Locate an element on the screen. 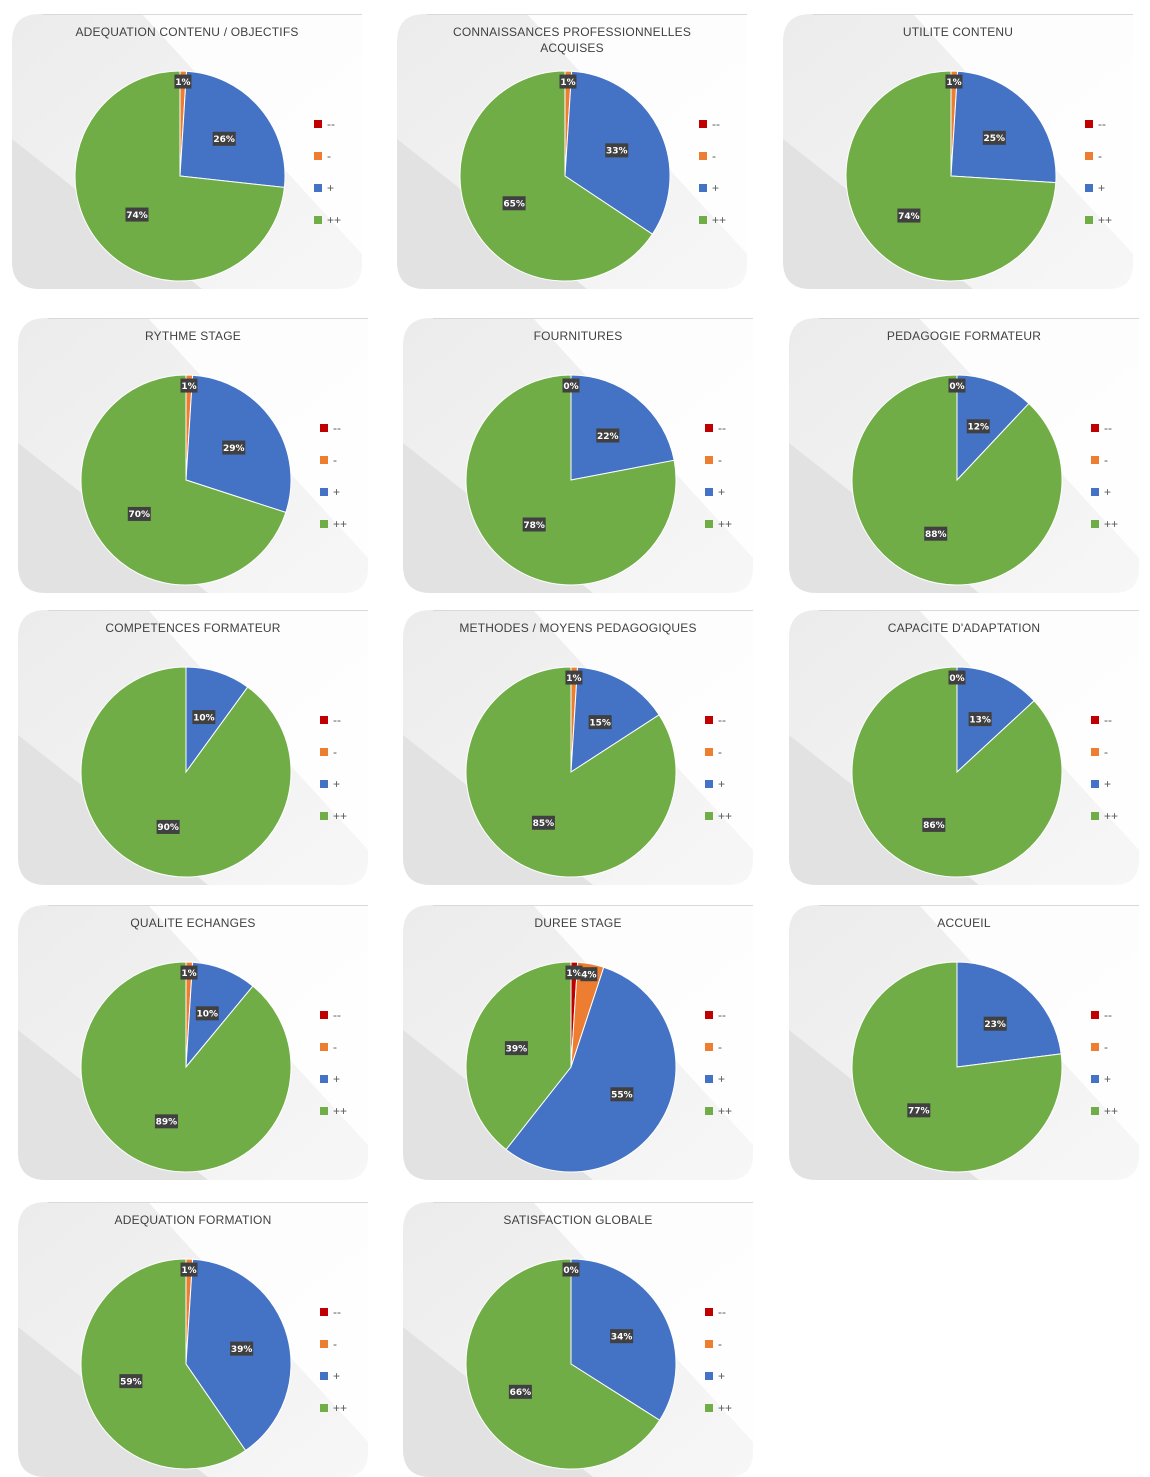 Image resolution: width=1150 pixels, height=1477 pixels. svg-text: 33% is located at coordinates (617, 152).